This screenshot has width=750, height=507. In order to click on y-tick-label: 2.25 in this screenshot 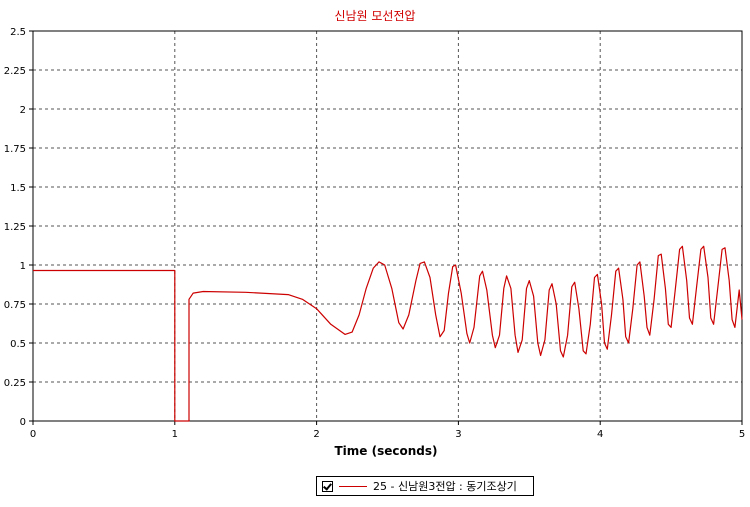, I will do `click(15, 71)`.